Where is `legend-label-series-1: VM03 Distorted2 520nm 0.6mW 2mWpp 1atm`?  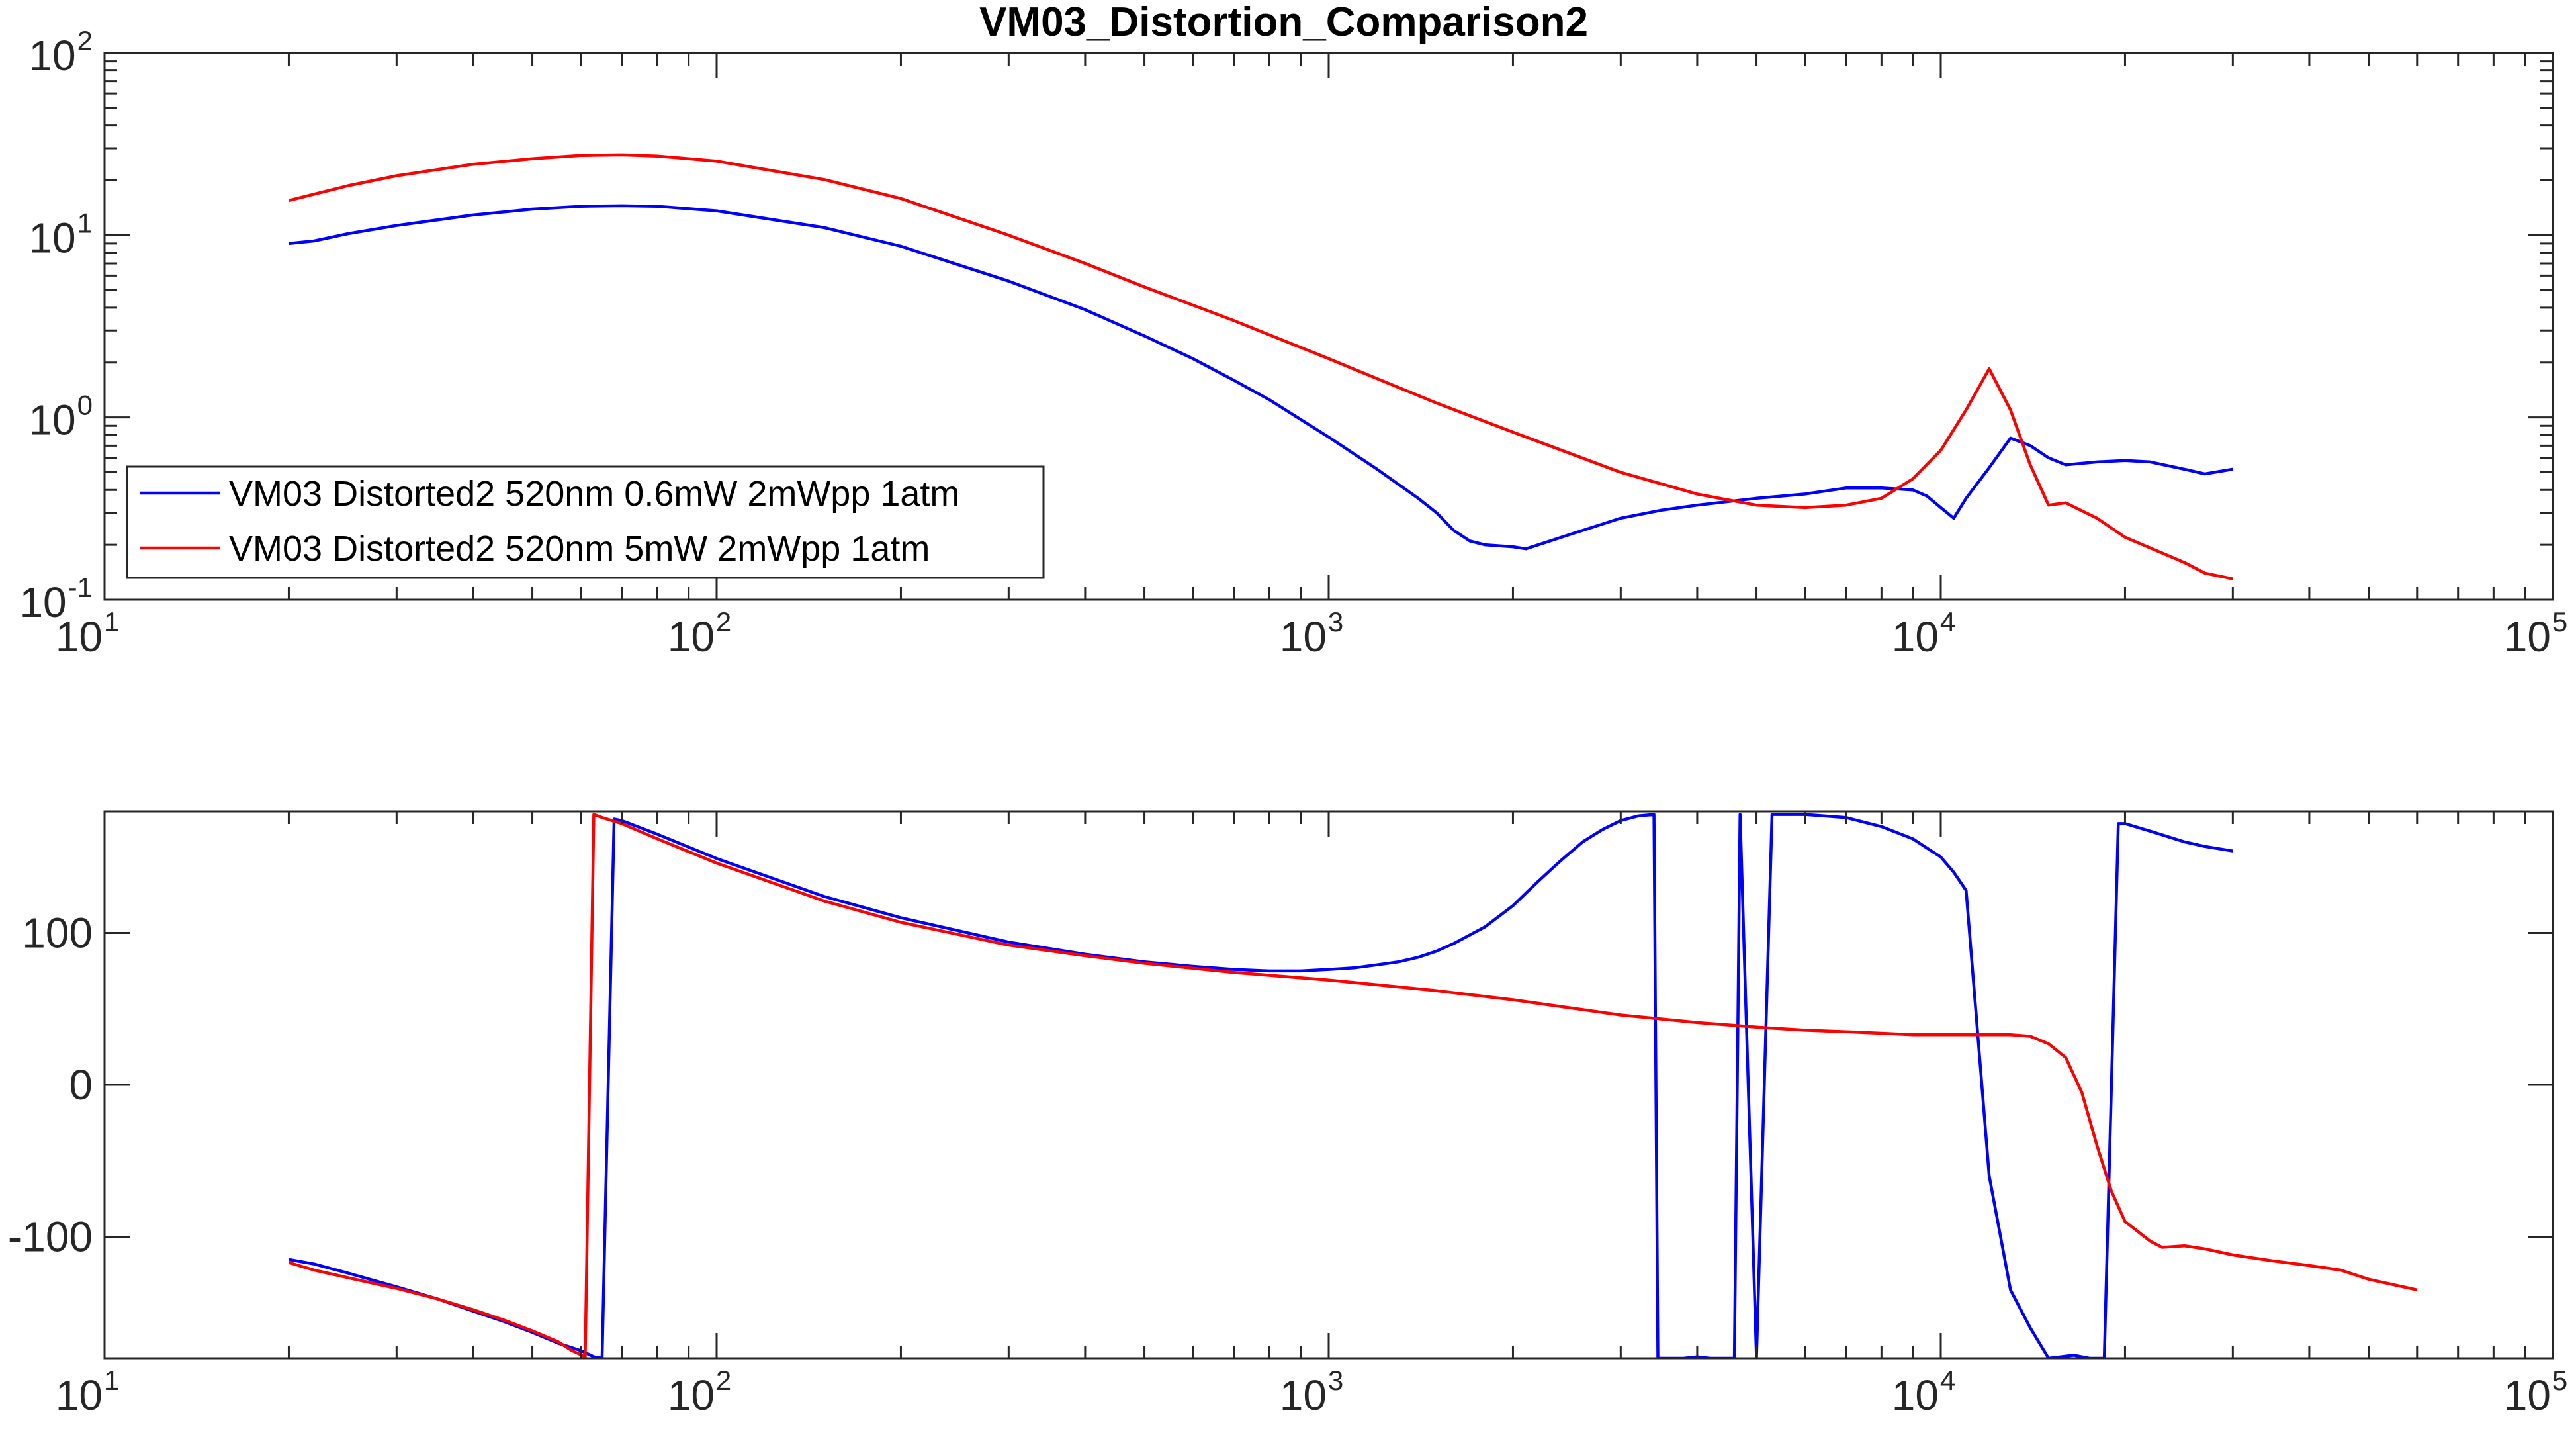 legend-label-series-1: VM03 Distorted2 520nm 0.6mW 2mWpp 1atm is located at coordinates (594, 494).